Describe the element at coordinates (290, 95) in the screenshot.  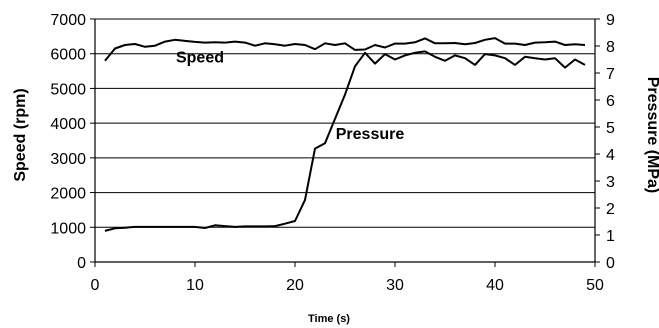
I see `series-annotations: Speed Pressure` at that location.